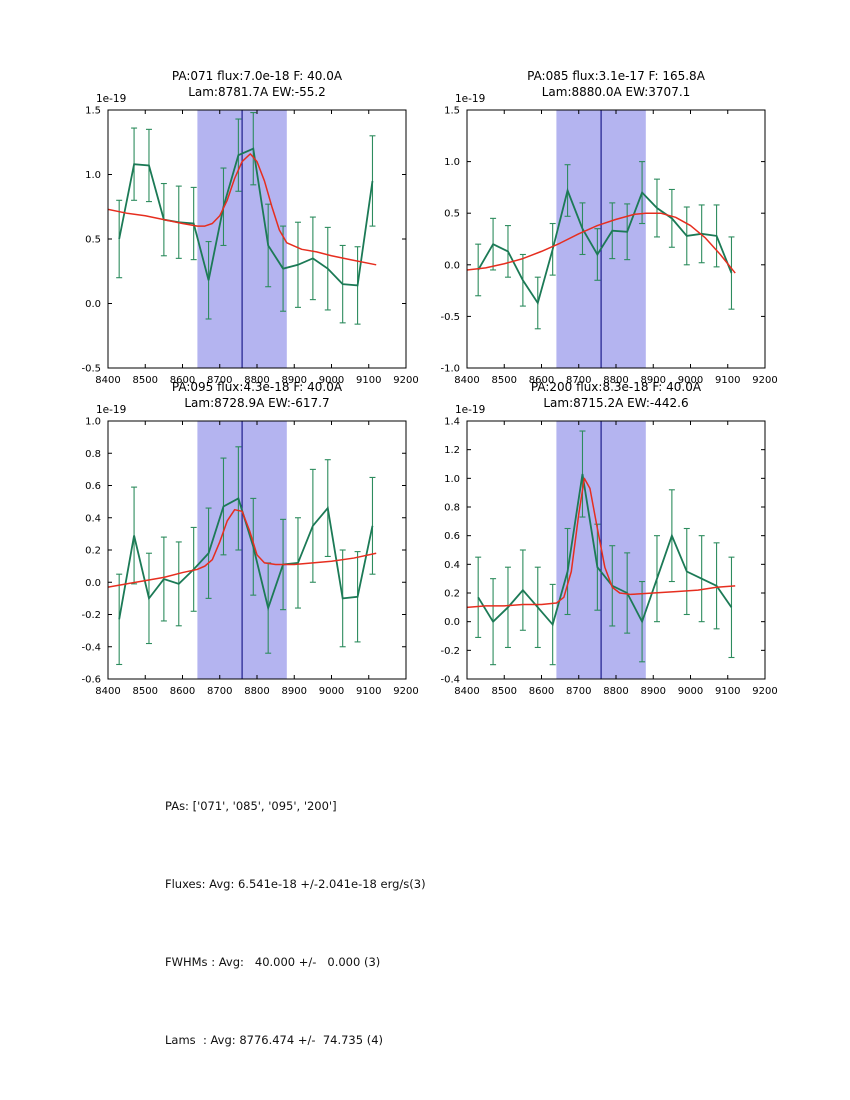 This screenshot has height=1100, width=850. I want to click on chart-title-line1: PA:200 flux:8.3e-18 F: 40.0A, so click(616, 387).